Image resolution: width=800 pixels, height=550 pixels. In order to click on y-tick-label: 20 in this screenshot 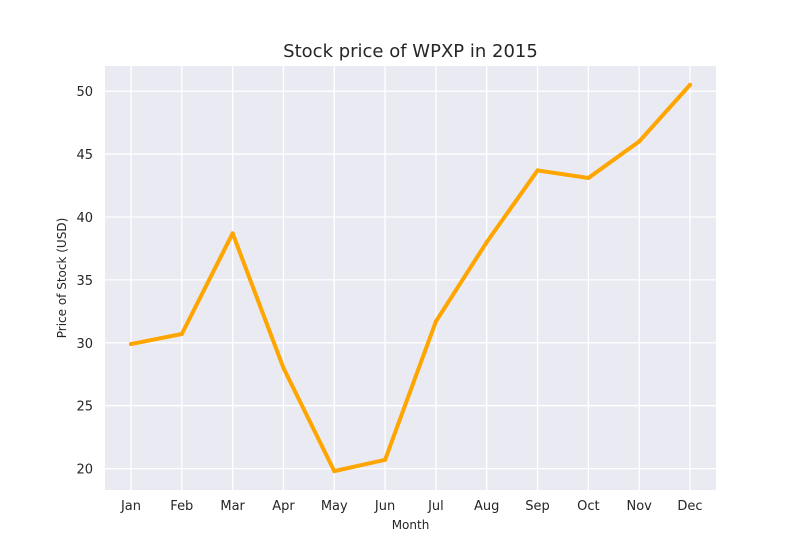, I will do `click(84, 470)`.